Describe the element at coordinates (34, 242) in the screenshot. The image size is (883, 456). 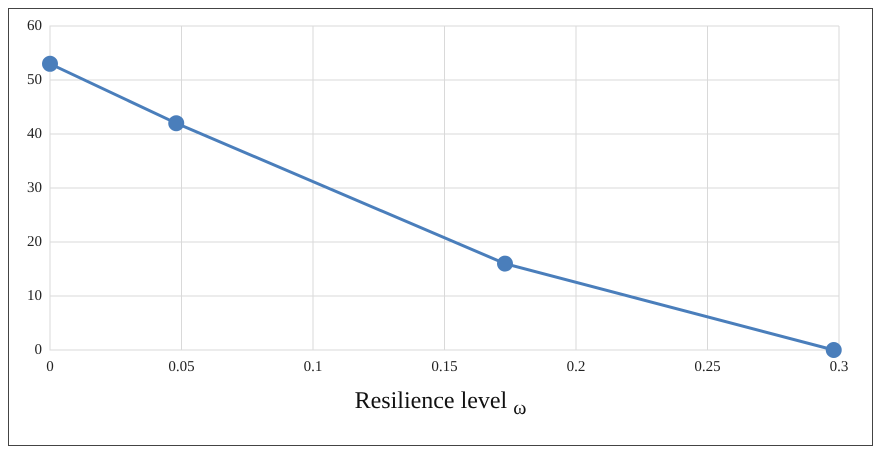
I see `y-tick-label: 20` at that location.